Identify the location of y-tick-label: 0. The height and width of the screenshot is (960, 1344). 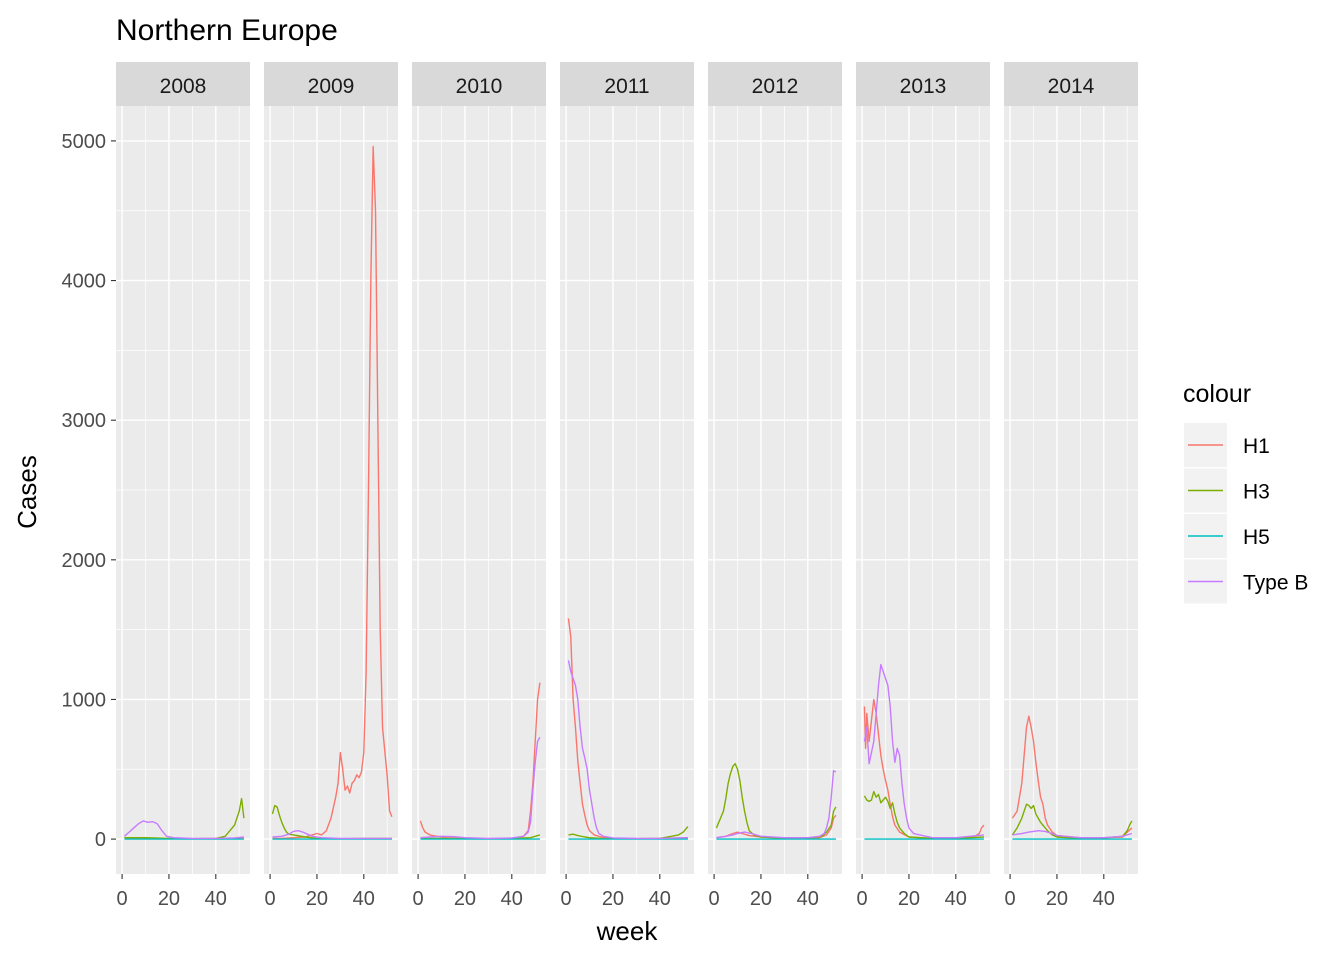
(100, 840).